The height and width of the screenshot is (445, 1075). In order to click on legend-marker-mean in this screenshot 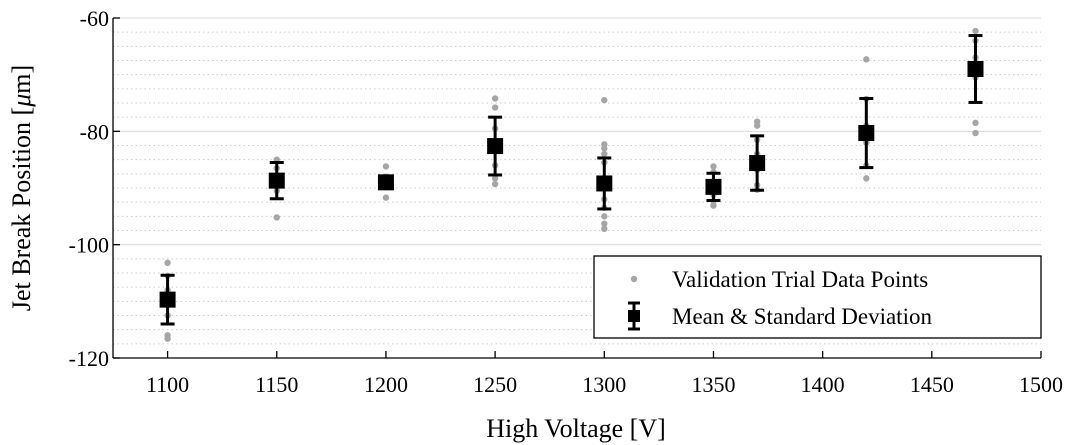, I will do `click(634, 316)`.